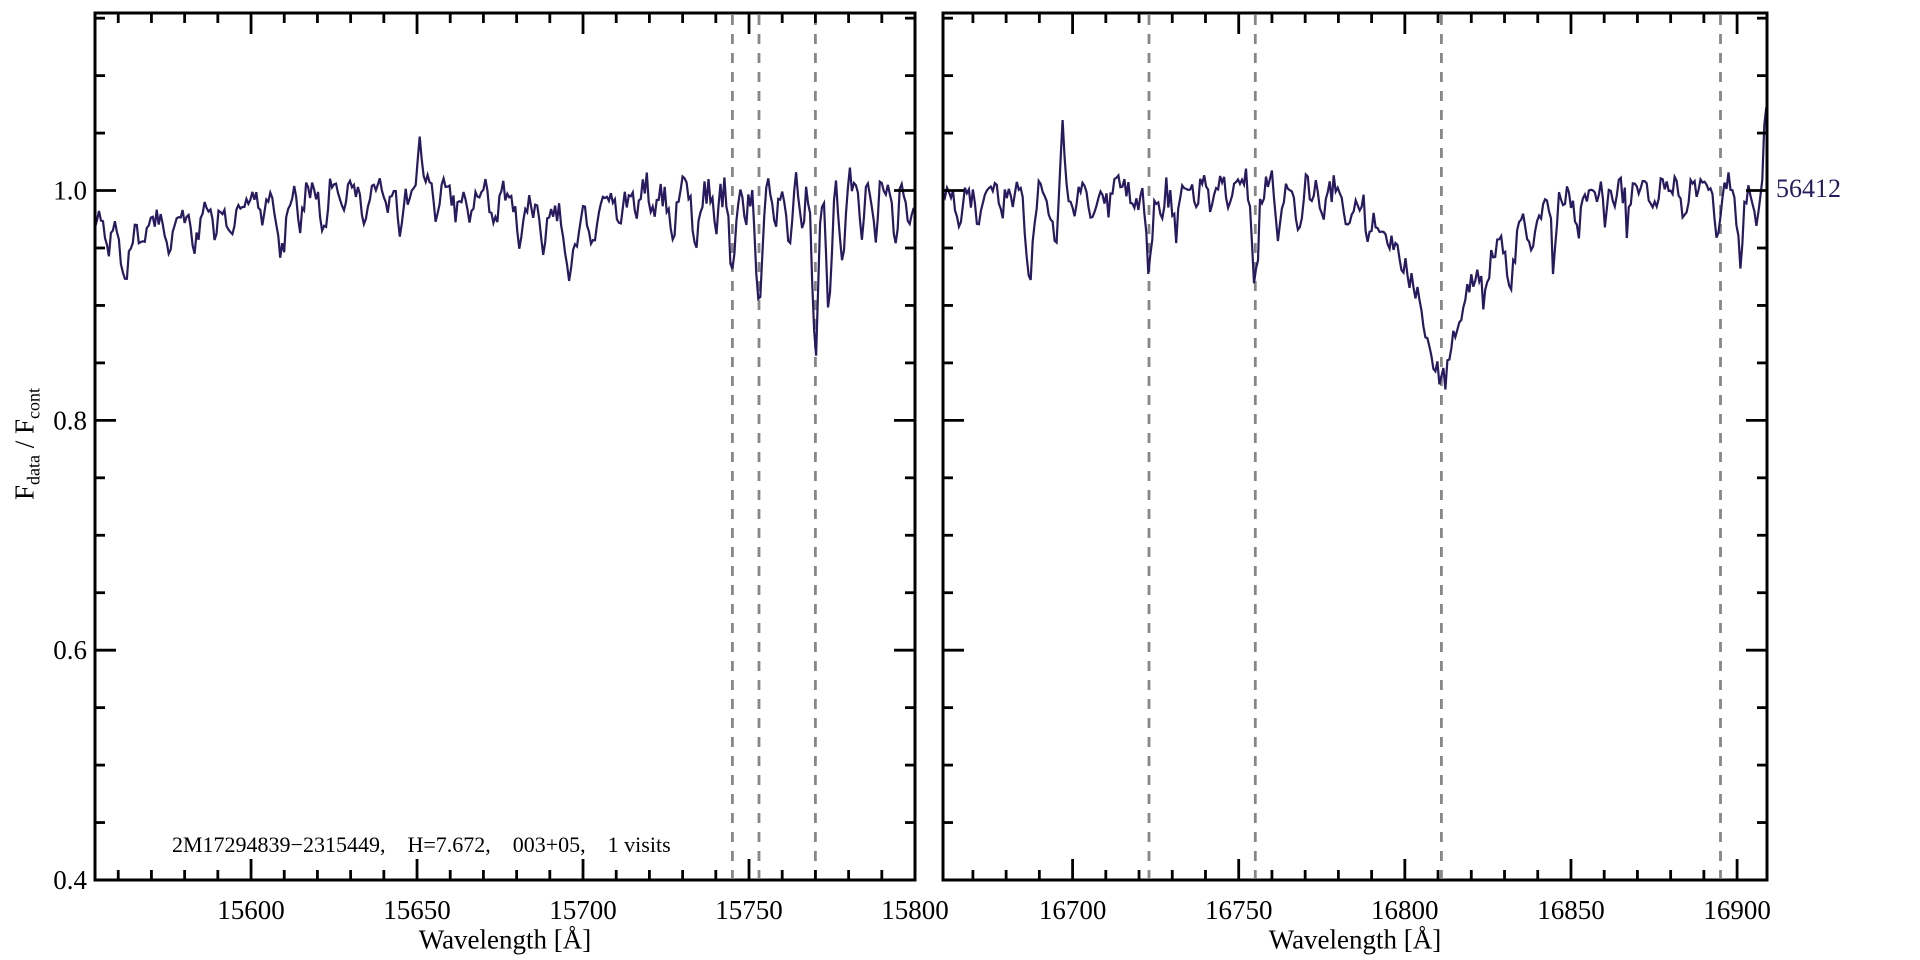 The height and width of the screenshot is (960, 1920). I want to click on y-axis-title-sub-data: data, so click(33, 470).